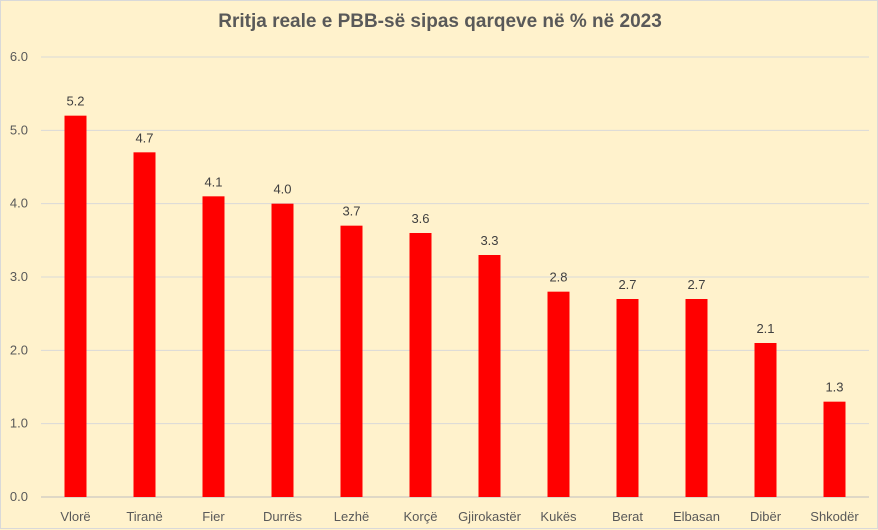 Image resolution: width=878 pixels, height=530 pixels. Describe the element at coordinates (144, 137) in the screenshot. I see `data-label: 4.7` at that location.